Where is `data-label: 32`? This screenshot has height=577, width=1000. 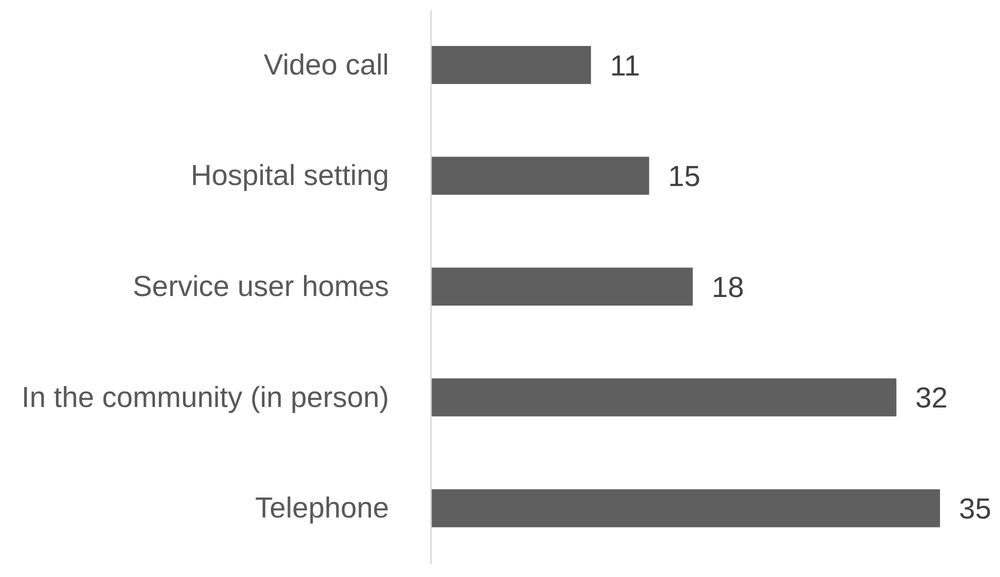 data-label: 32 is located at coordinates (931, 398).